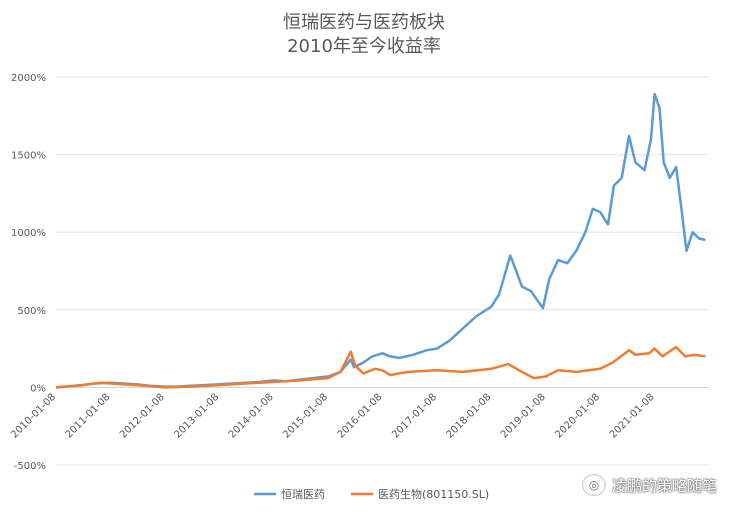 This screenshot has width=729, height=512. I want to click on x-tick-label: 2019-01-08, so click(523, 416).